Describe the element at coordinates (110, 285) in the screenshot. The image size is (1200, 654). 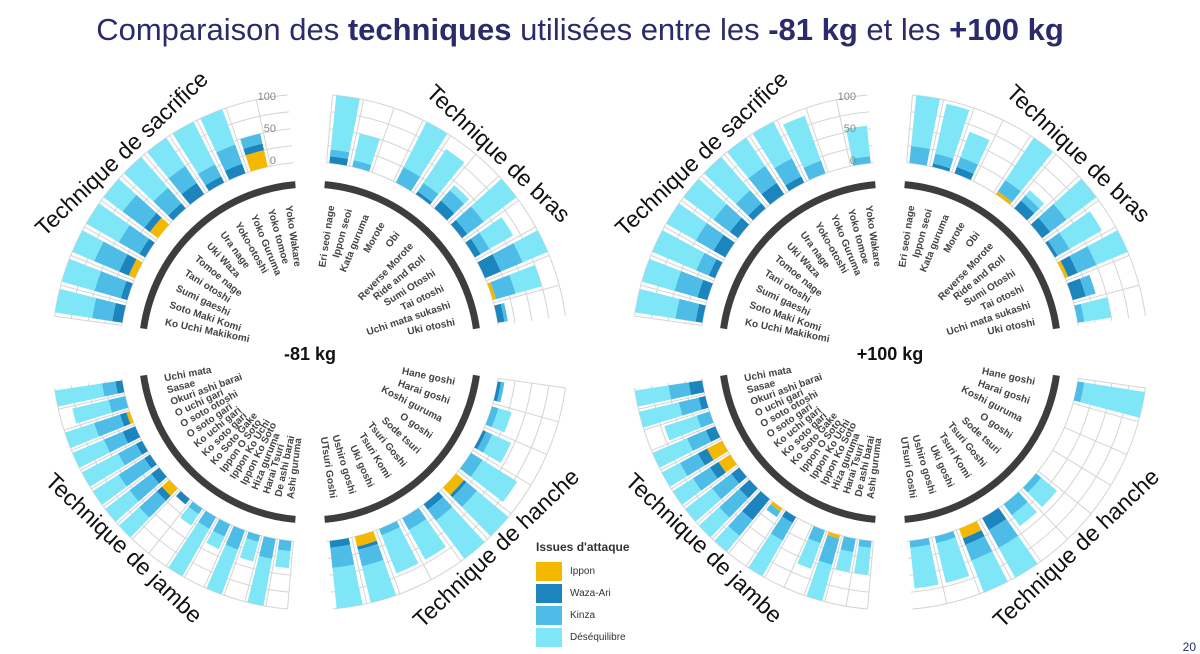
I see `bar-soto-maki-komi-kinza` at that location.